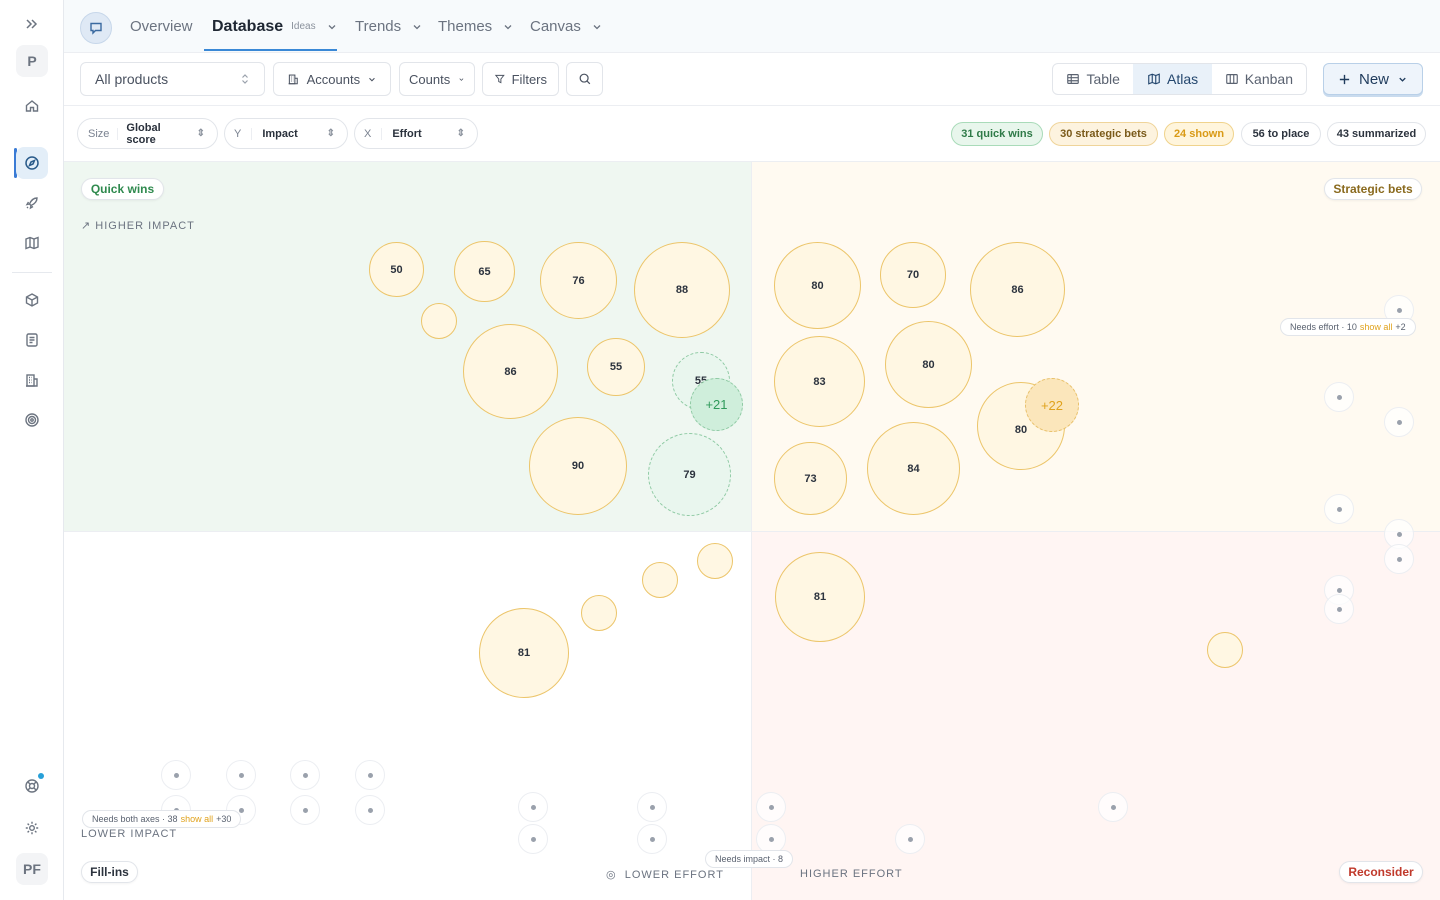  What do you see at coordinates (851, 874) in the screenshot?
I see `higher-effort-axis-label: HIGHER EFFORT` at bounding box center [851, 874].